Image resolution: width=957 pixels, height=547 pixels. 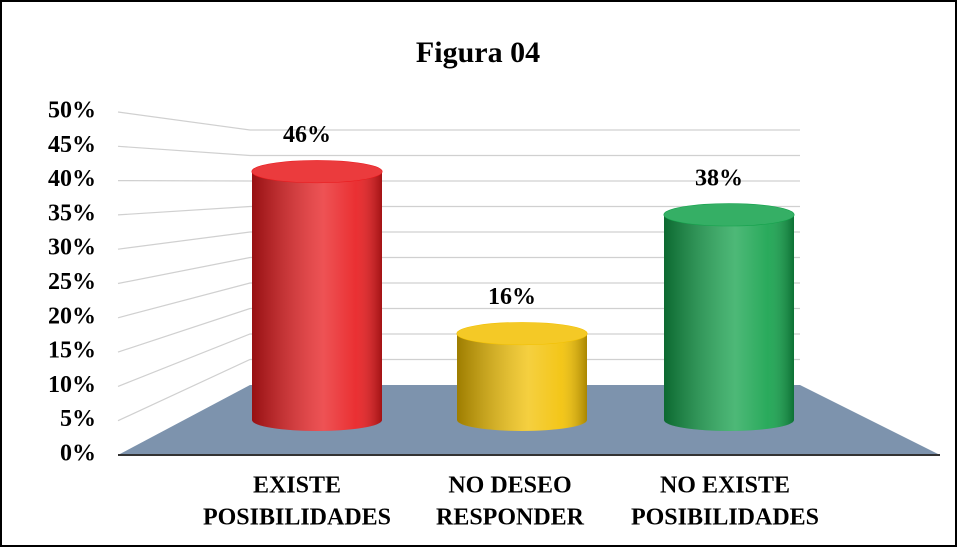 I want to click on y-tick-label: 15%, so click(x=72, y=351).